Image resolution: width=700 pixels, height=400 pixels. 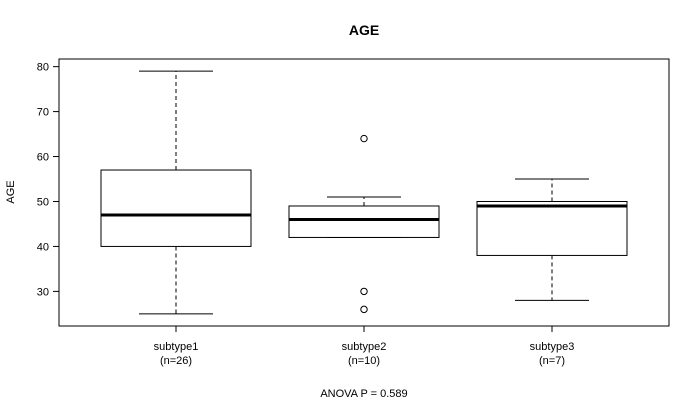 What do you see at coordinates (43, 113) in the screenshot?
I see `y-tick-label: 70` at bounding box center [43, 113].